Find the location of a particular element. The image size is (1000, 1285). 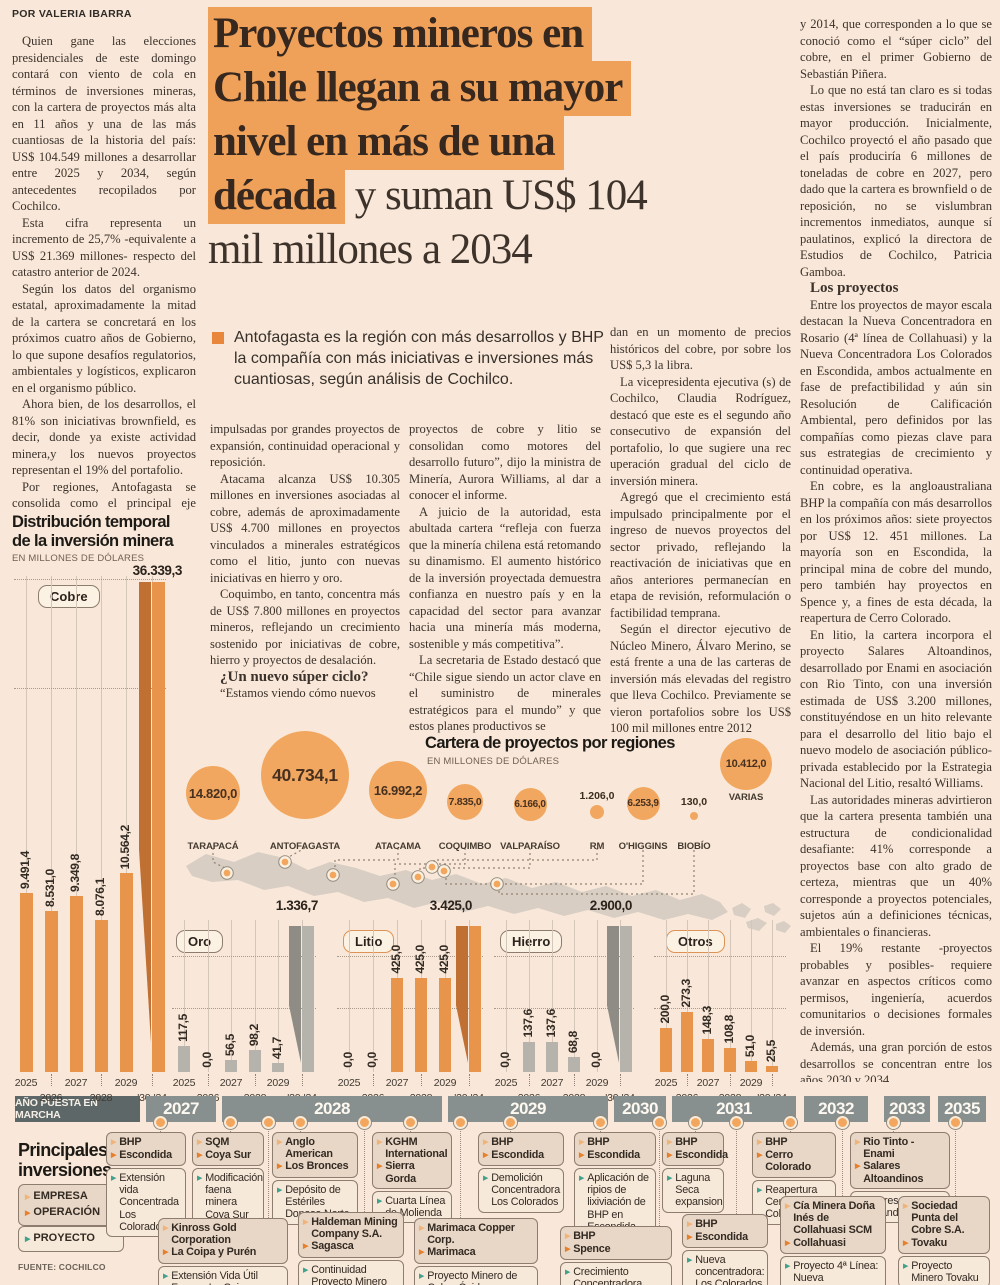

paragraph: “Estamos viendo cómo nuevos is located at coordinates (298, 693).